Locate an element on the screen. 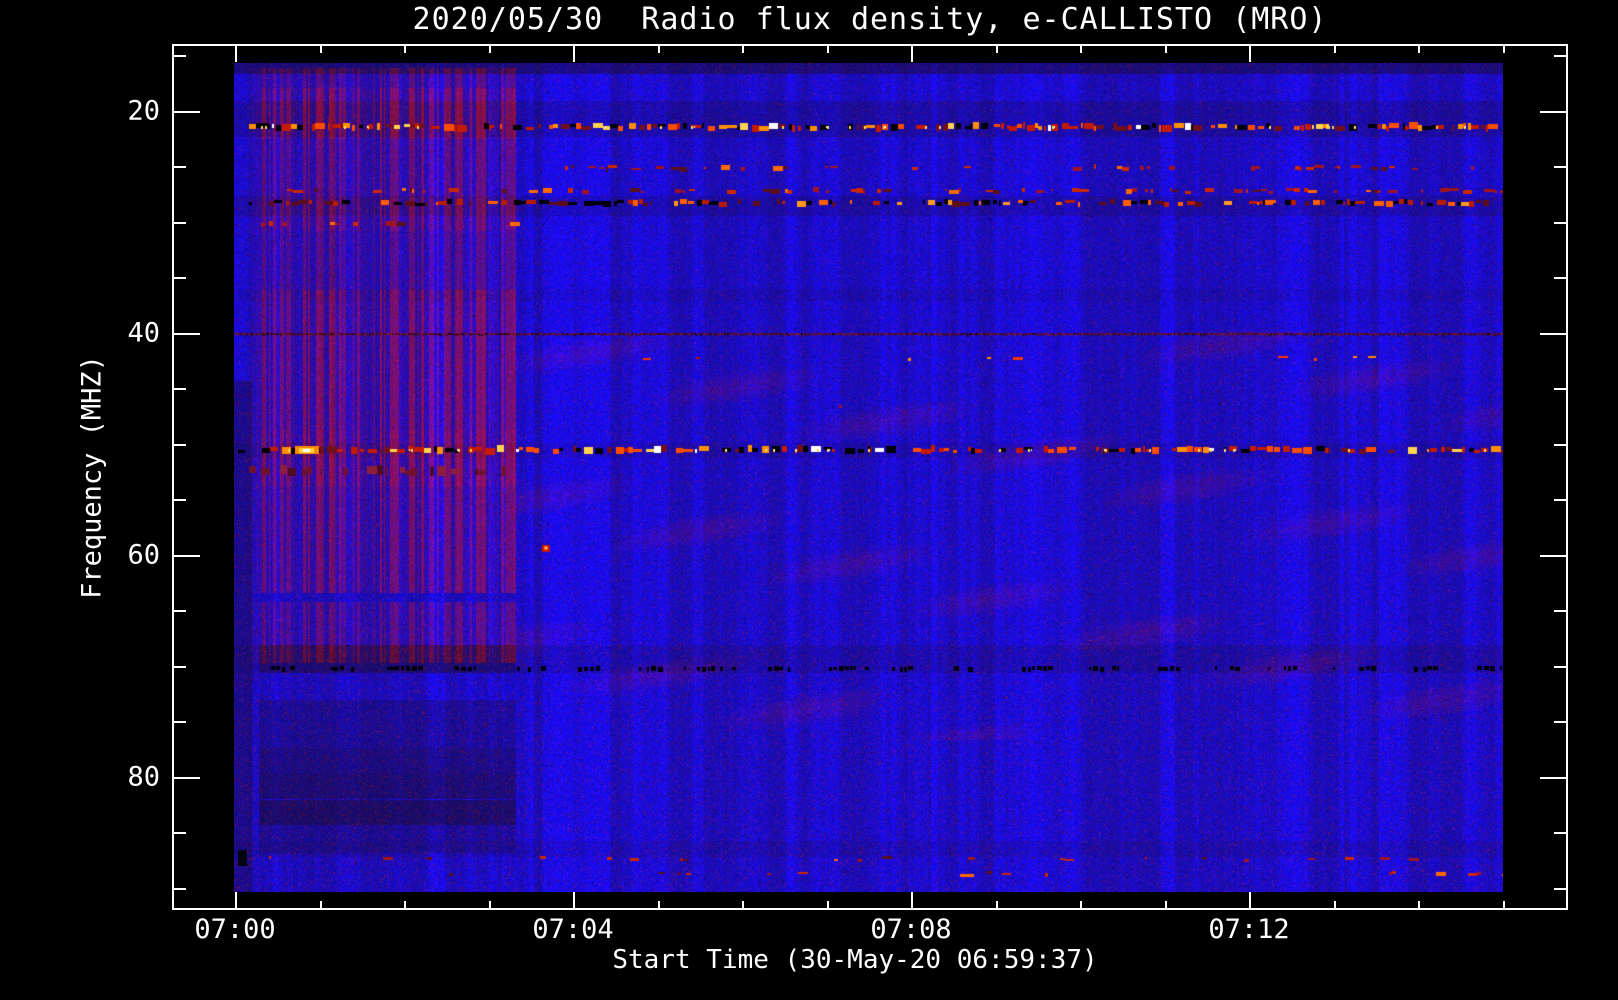 The image size is (1618, 1000). y-tick-label: 20 is located at coordinates (143, 111).